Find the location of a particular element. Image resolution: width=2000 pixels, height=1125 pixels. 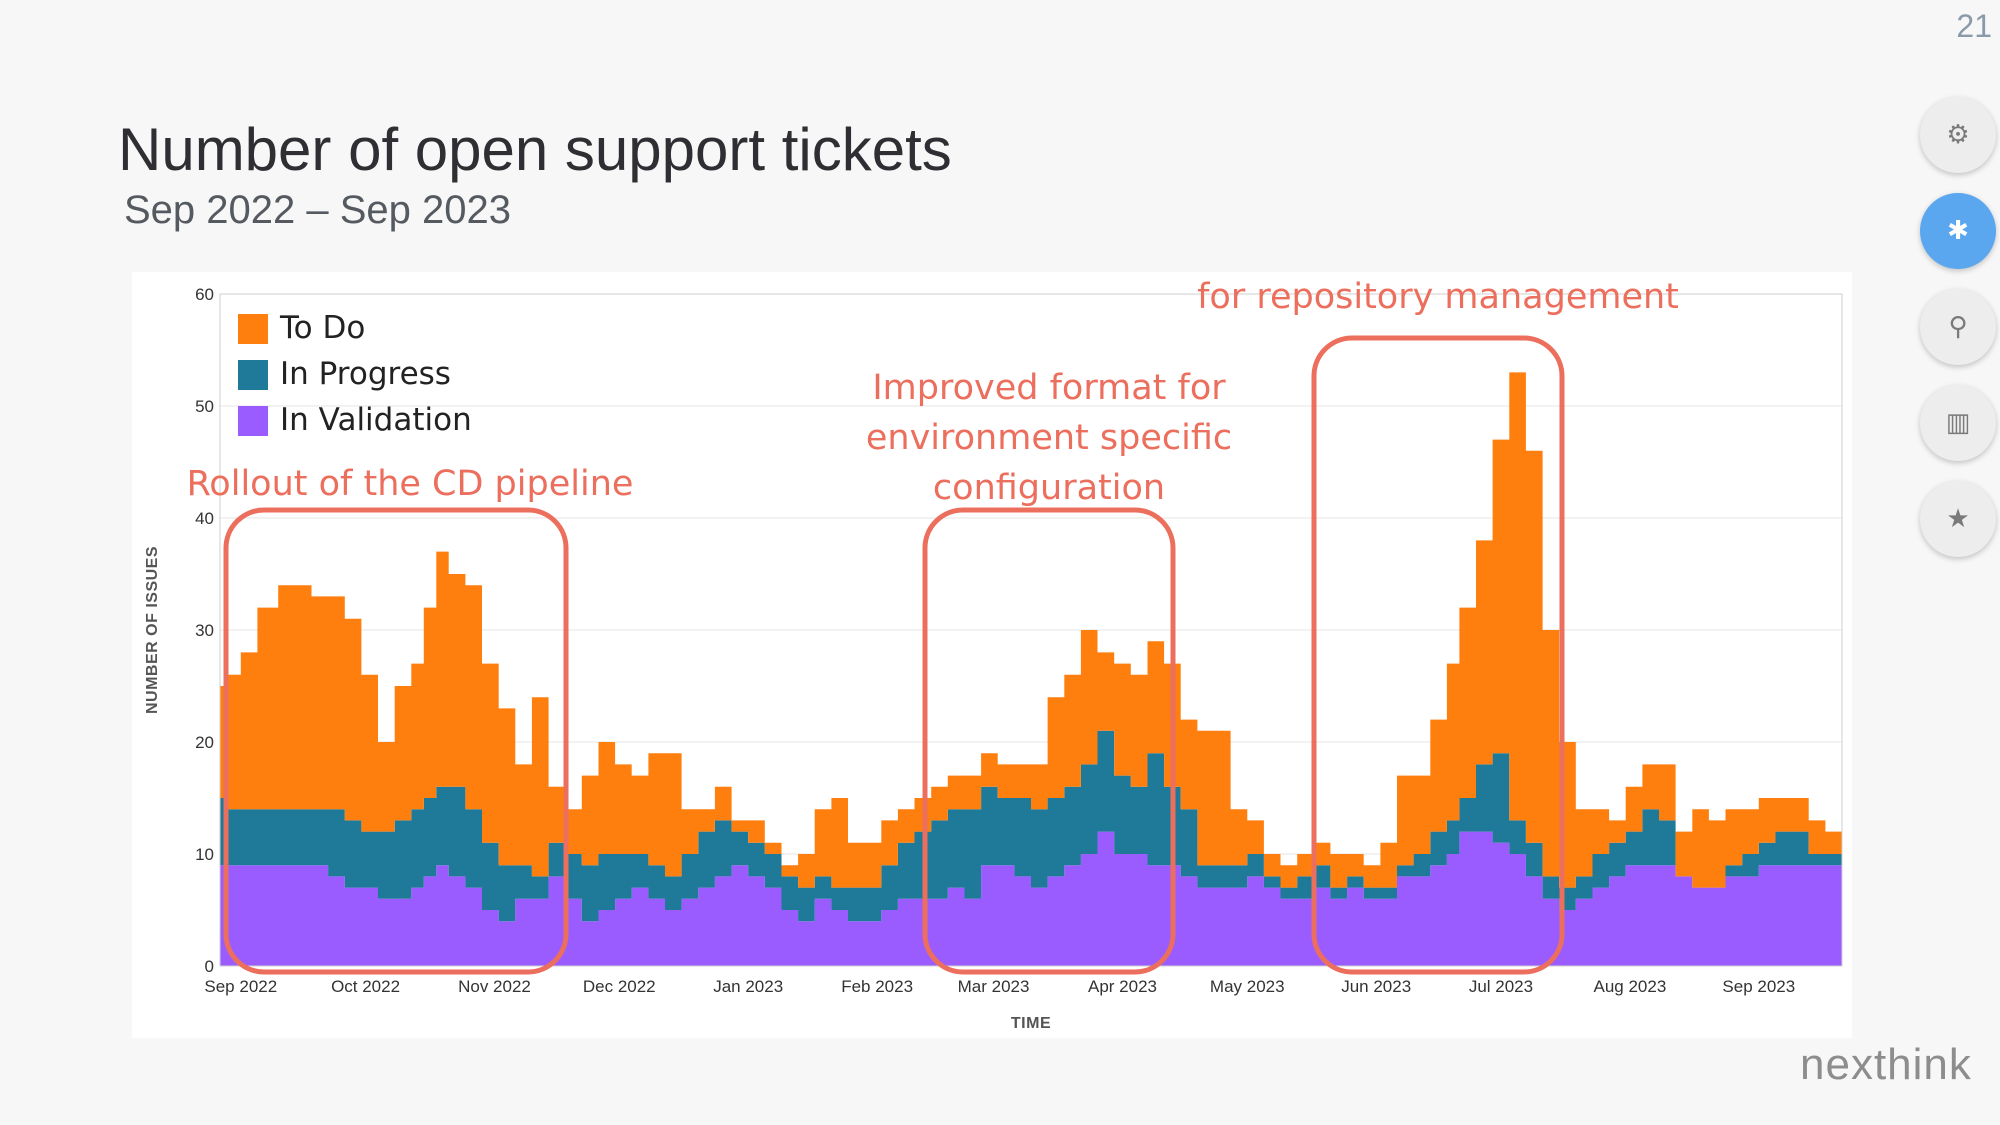

x-tick-label: Nov 2022 is located at coordinates (494, 986).